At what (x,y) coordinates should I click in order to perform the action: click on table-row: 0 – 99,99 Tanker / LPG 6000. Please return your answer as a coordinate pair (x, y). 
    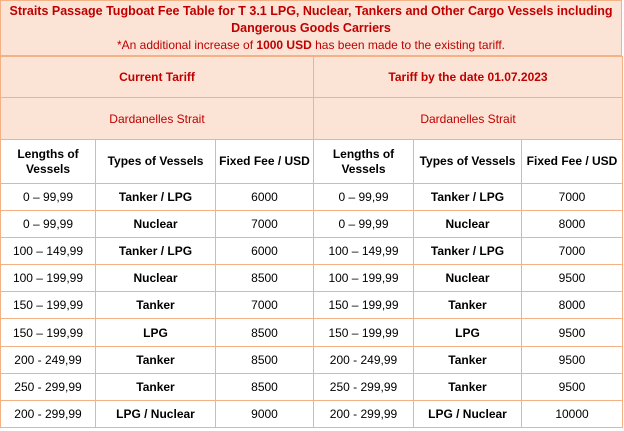
    Looking at the image, I should click on (157, 197).